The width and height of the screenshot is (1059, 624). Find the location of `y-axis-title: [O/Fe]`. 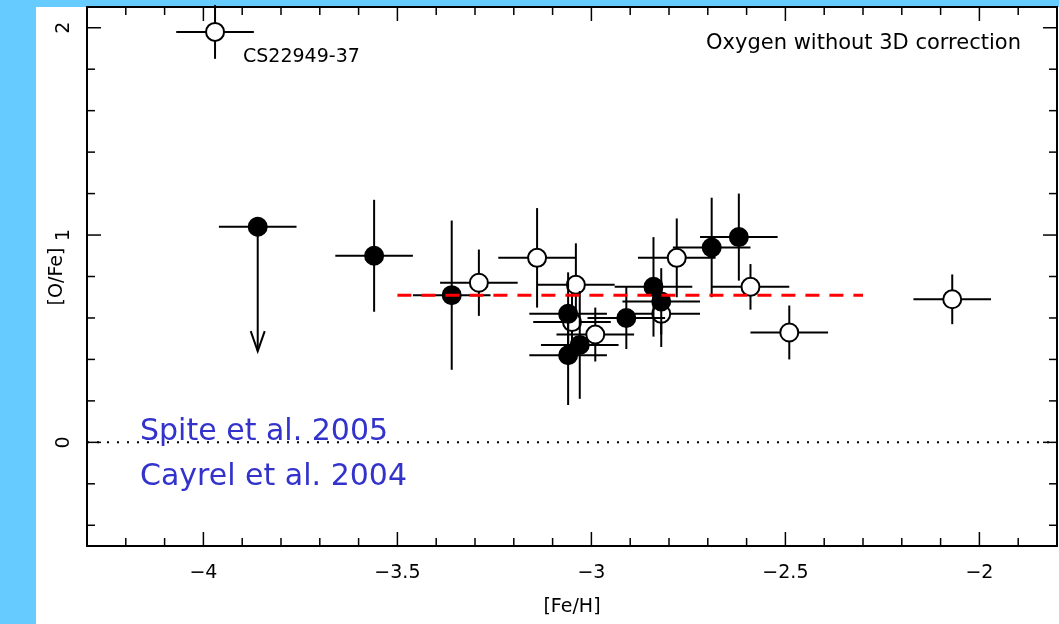

y-axis-title: [O/Fe] is located at coordinates (55, 276).